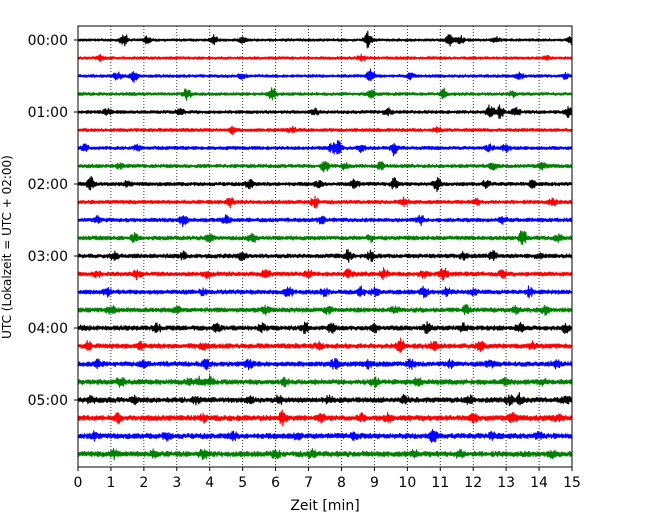  I want to click on x-tick-label: 2, so click(143, 483).